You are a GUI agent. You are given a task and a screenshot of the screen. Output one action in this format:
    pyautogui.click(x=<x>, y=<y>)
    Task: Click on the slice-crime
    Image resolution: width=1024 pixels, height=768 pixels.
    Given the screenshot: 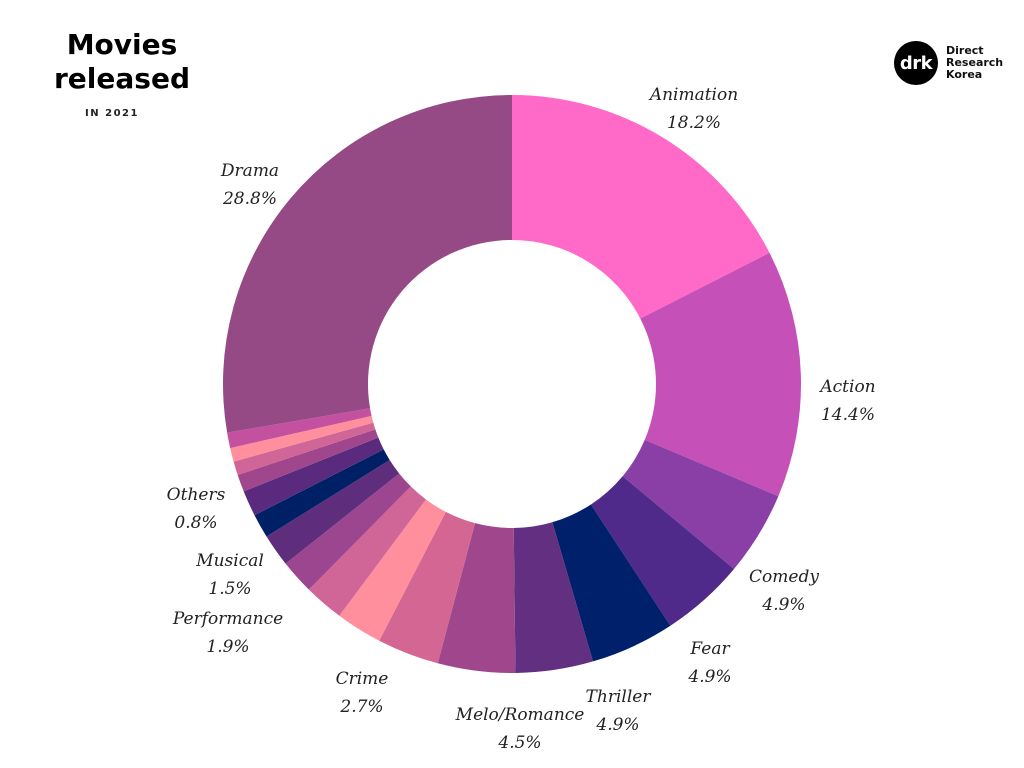 What is the action you would take?
    pyautogui.click(x=392, y=570)
    